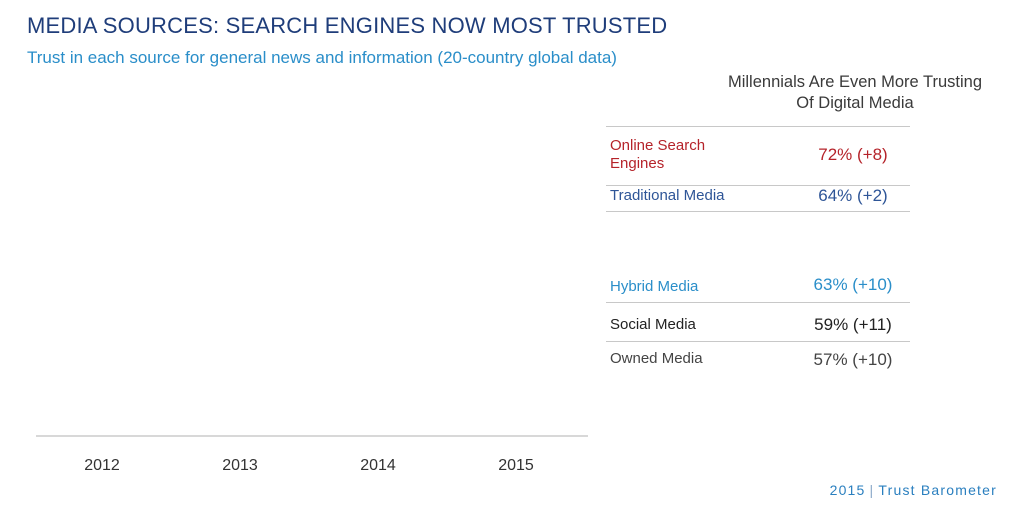 This screenshot has height=518, width=1024. I want to click on footer-brand: 2015 | Trust Barometer, so click(913, 490).